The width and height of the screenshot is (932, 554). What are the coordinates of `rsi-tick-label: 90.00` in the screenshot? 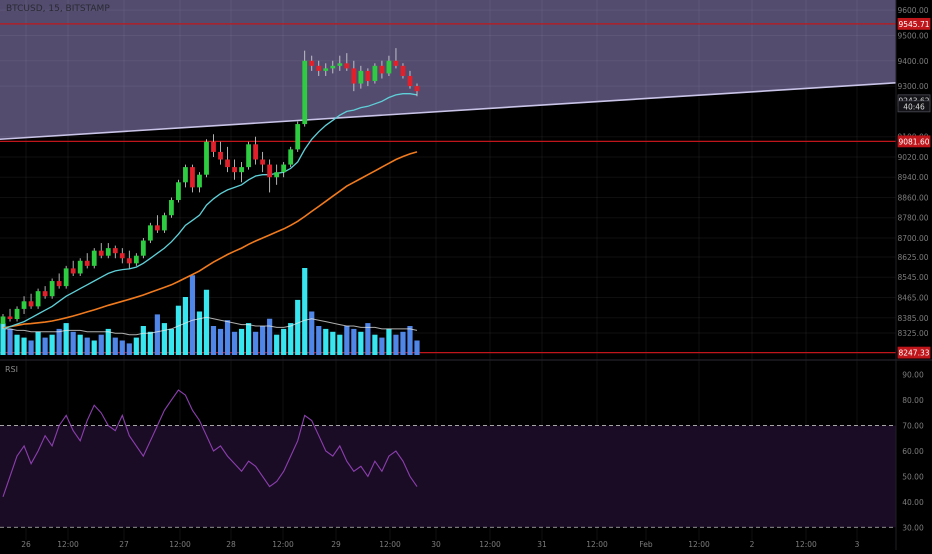 It's located at (913, 375).